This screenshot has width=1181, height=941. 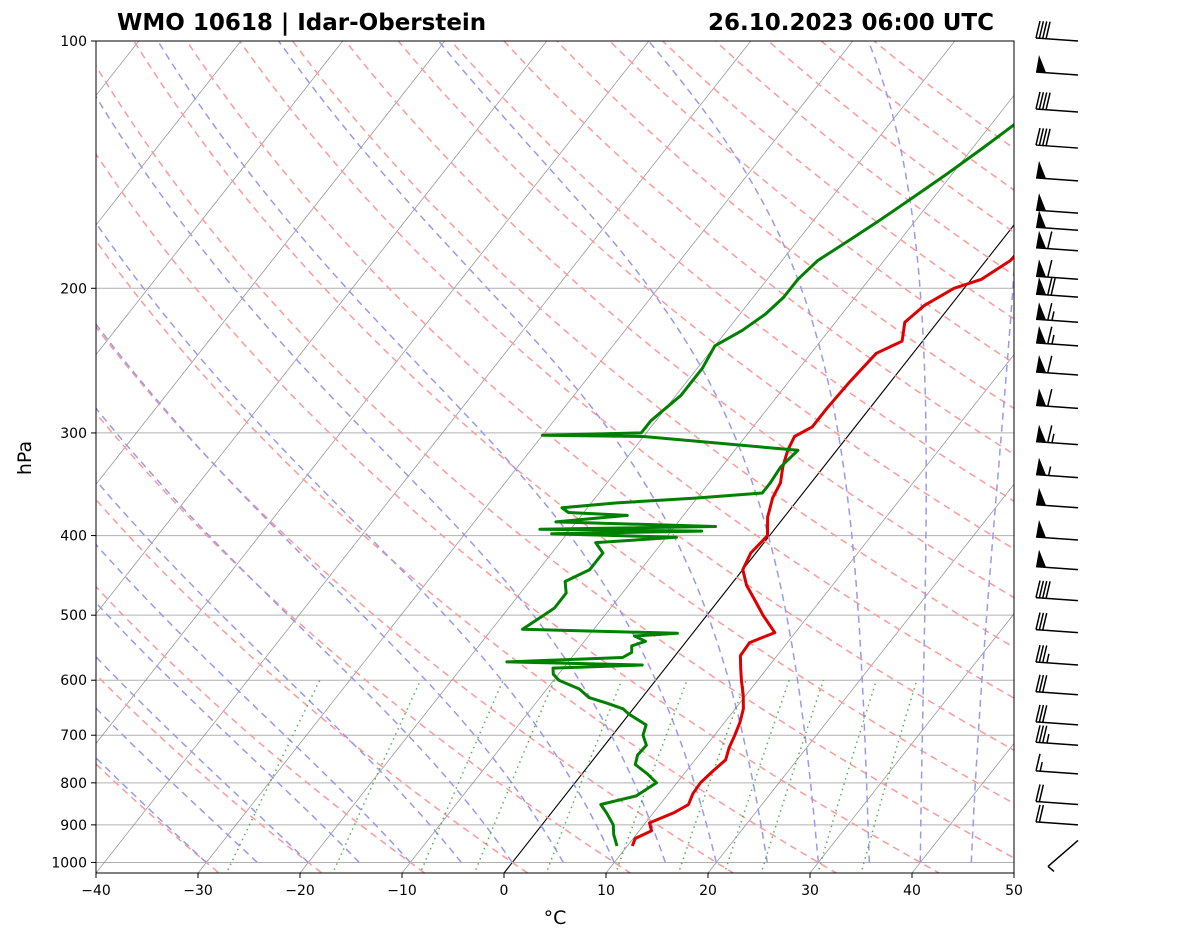 I want to click on chart-title-right: 26.10.2023 06:00 UTC, so click(x=851, y=23).